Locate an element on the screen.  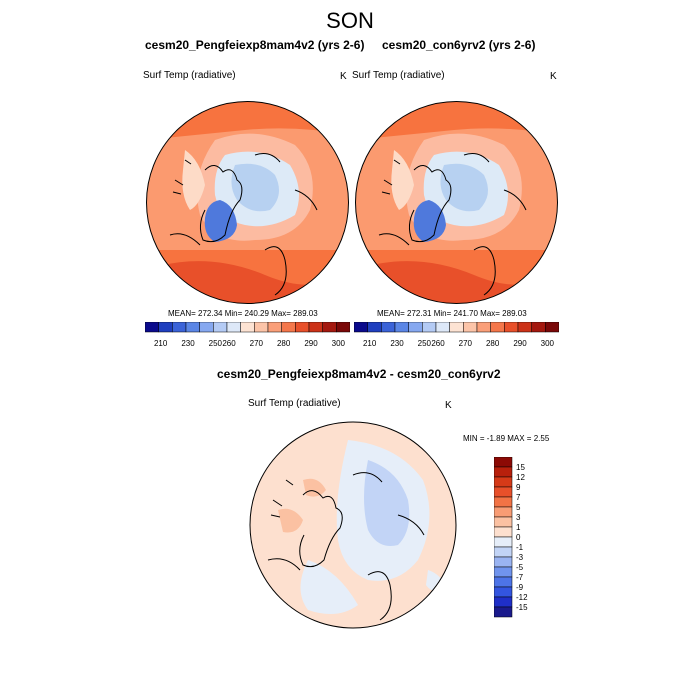
panel-2-unit: K is located at coordinates (553, 76).